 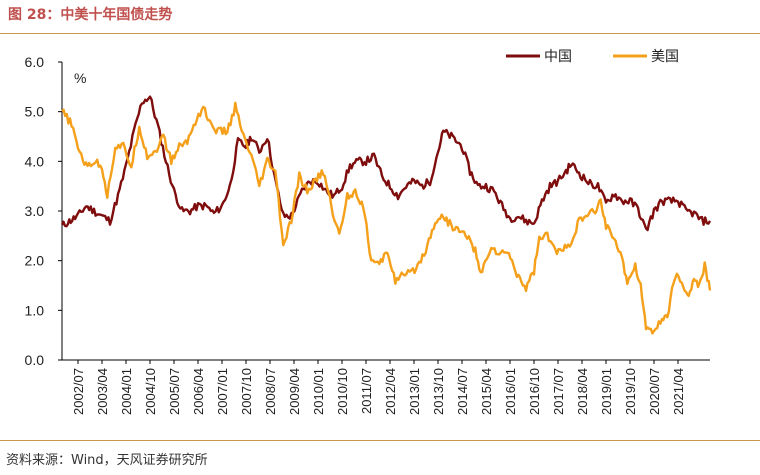 I want to click on top-rule, so click(x=380, y=33).